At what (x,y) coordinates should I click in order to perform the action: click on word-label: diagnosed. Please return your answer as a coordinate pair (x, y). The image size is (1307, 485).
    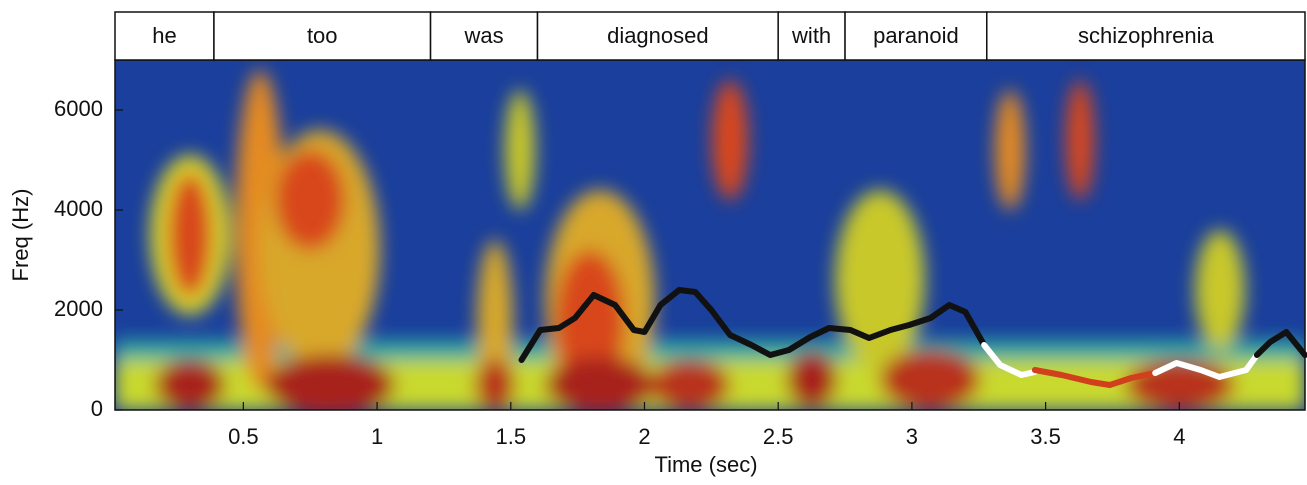
    Looking at the image, I should click on (658, 35).